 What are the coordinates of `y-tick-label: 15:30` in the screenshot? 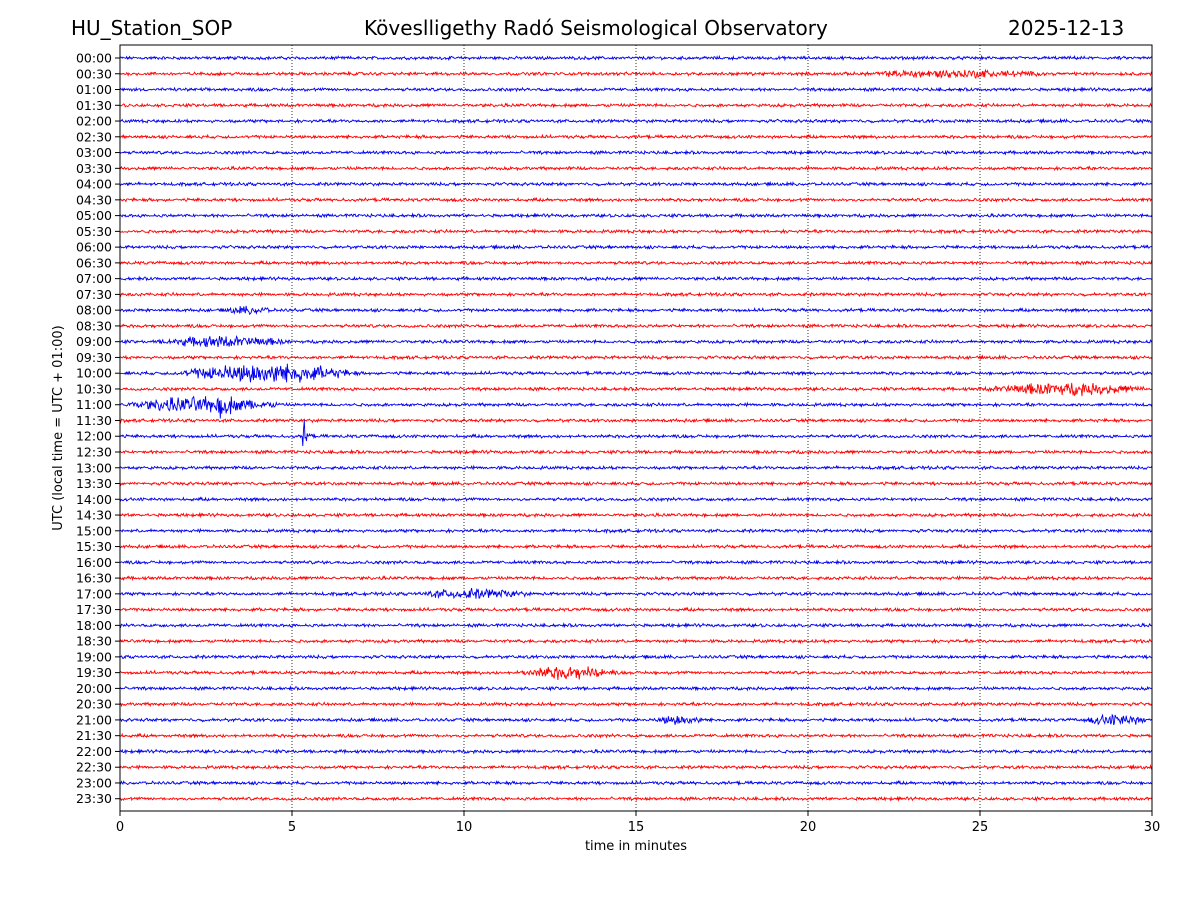 It's located at (94, 546).